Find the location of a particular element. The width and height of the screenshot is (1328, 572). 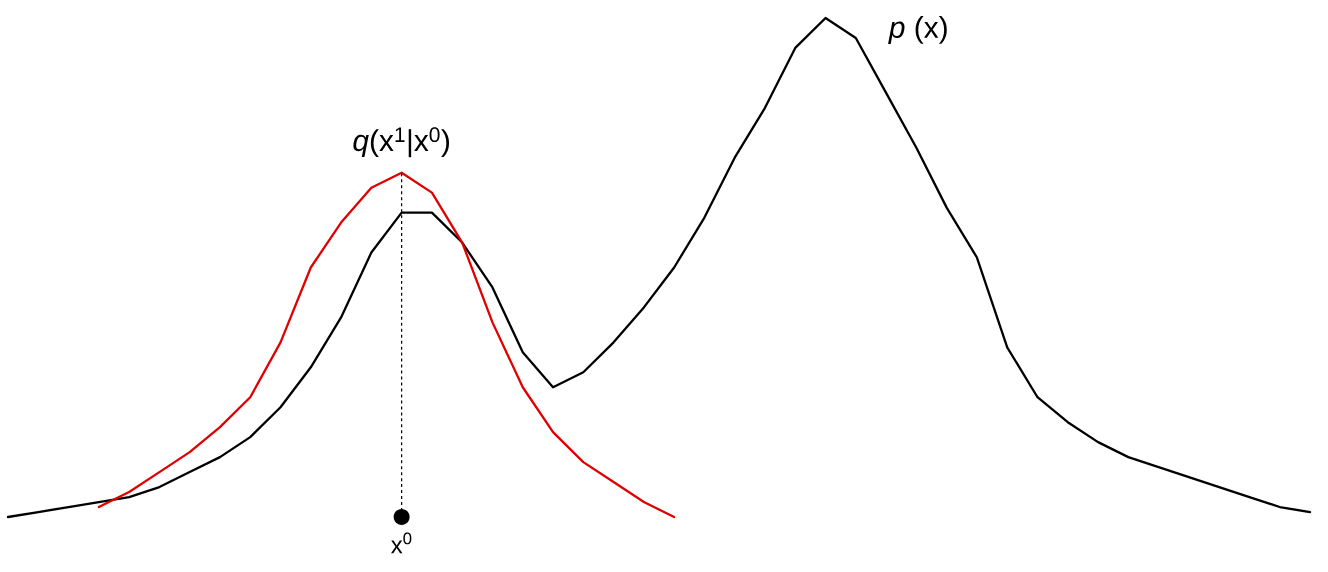

series-label: q(x$^{1}$|x$^{0}$) is located at coordinates (401, 142).